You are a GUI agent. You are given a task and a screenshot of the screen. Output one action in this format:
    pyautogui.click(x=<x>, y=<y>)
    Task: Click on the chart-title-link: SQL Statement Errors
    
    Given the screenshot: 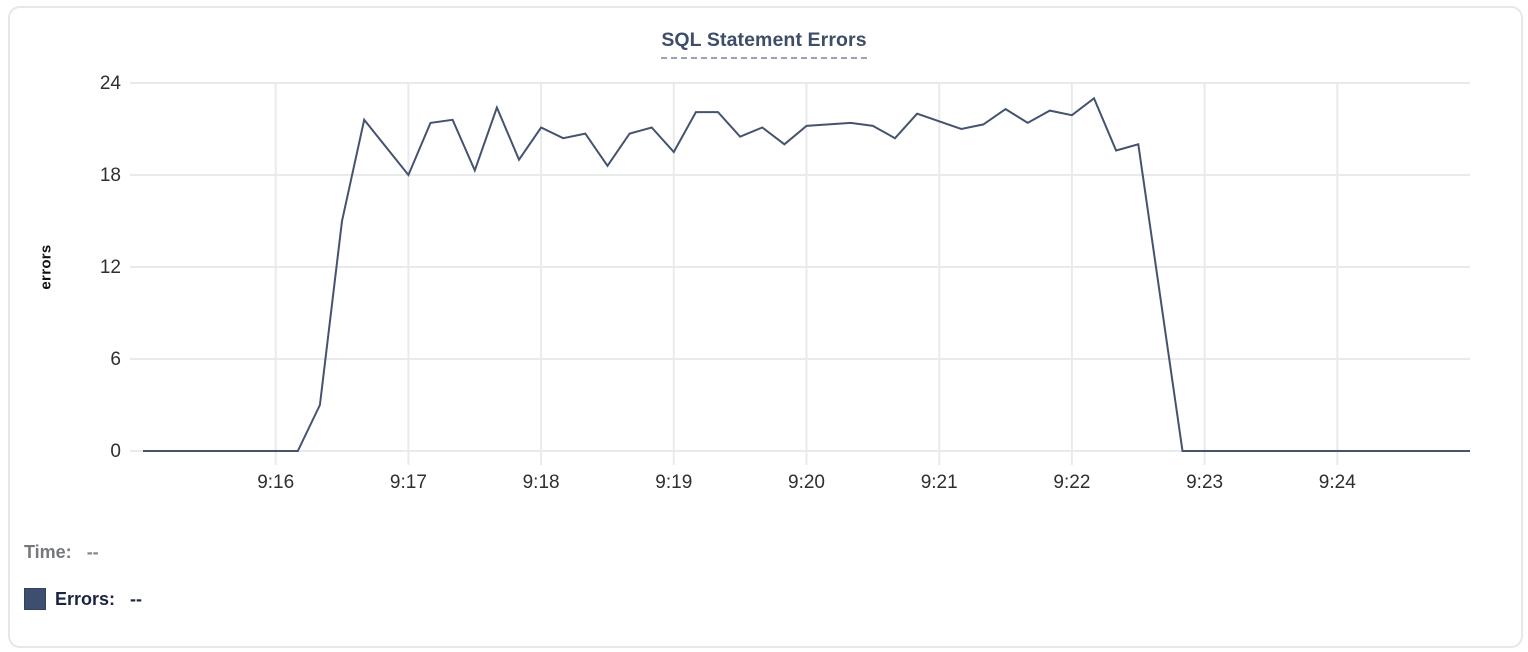 What is the action you would take?
    pyautogui.click(x=764, y=44)
    